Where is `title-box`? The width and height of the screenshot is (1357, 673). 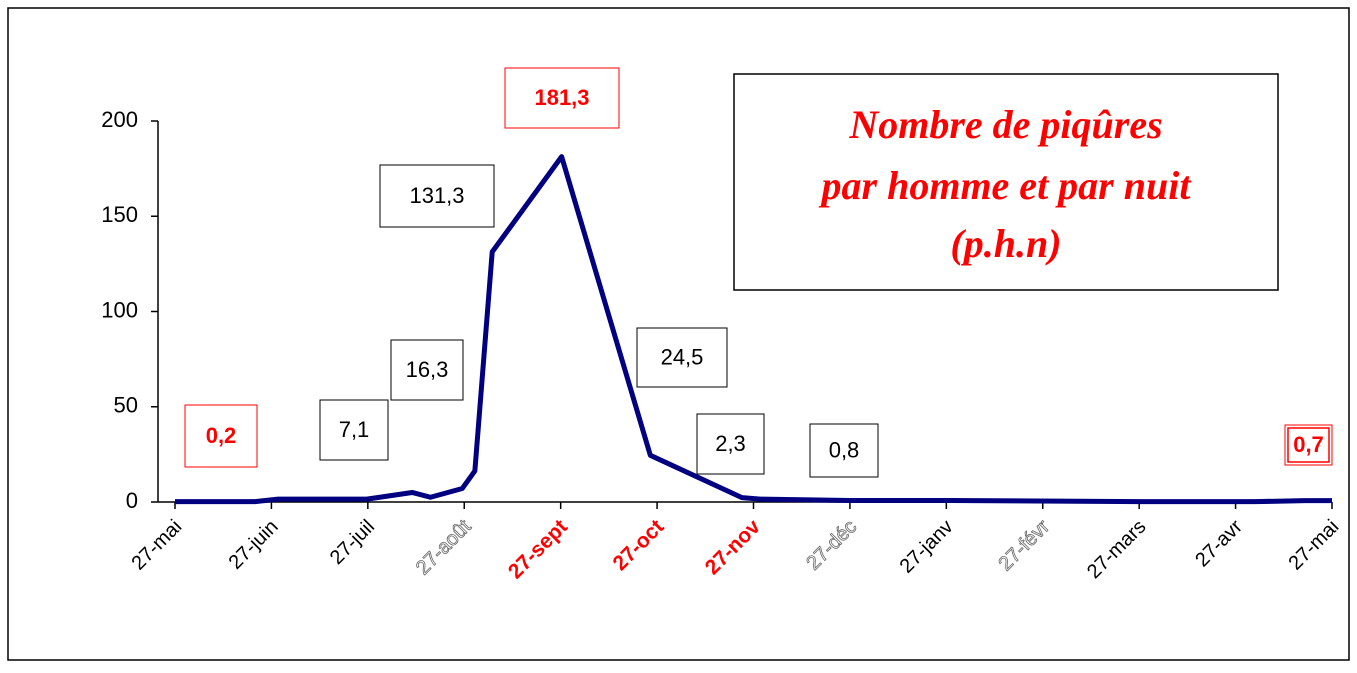 title-box is located at coordinates (1006, 182).